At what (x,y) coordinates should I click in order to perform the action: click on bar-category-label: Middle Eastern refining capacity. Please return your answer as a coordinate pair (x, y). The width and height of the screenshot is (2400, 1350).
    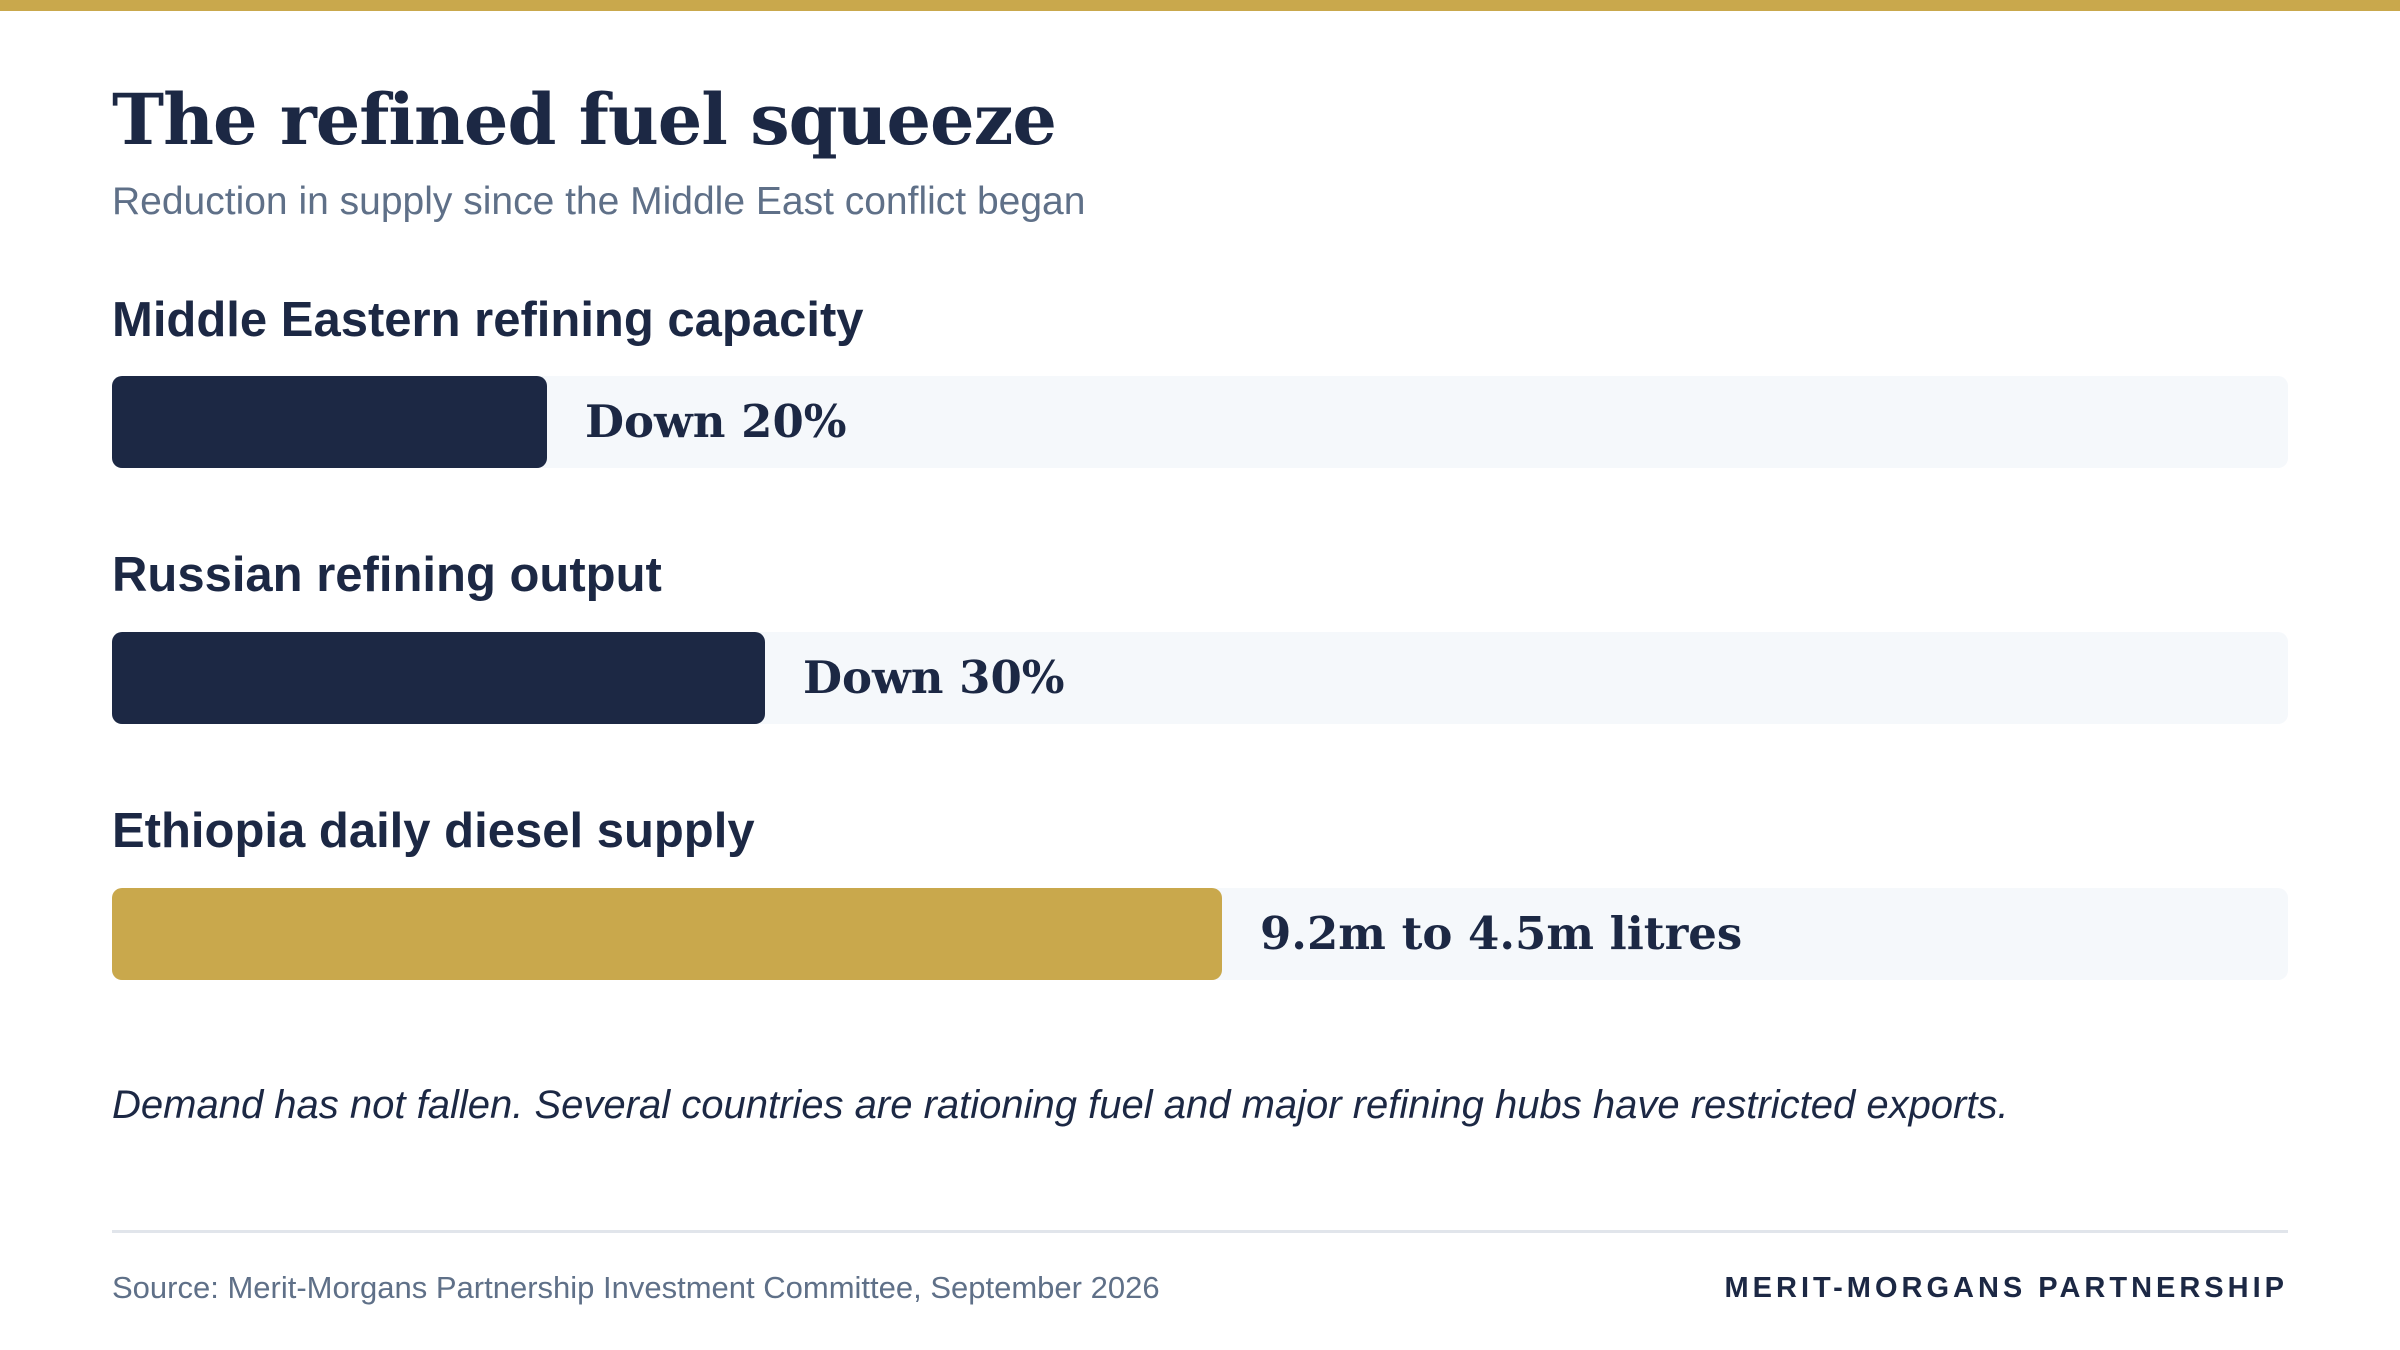
    Looking at the image, I should click on (488, 320).